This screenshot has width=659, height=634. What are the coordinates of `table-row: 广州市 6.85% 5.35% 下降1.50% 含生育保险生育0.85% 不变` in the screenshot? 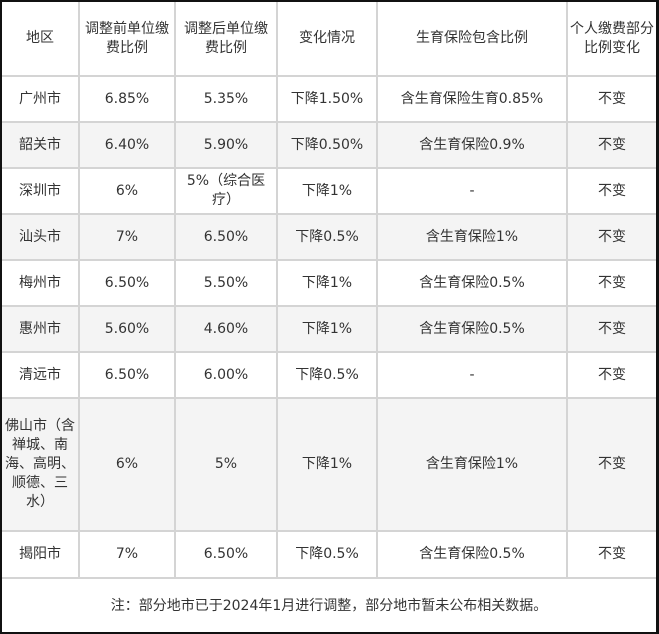 It's located at (329, 99).